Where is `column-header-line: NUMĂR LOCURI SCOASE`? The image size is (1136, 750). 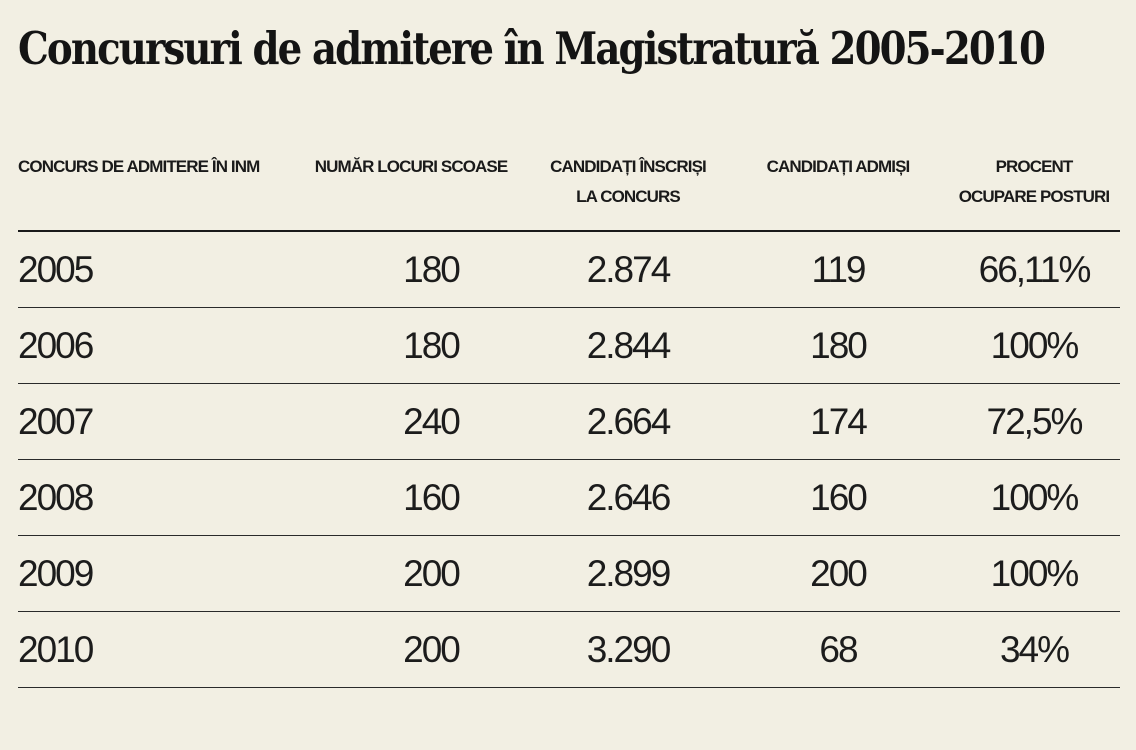
column-header-line: NUMĂR LOCURI SCOASE is located at coordinates (411, 166).